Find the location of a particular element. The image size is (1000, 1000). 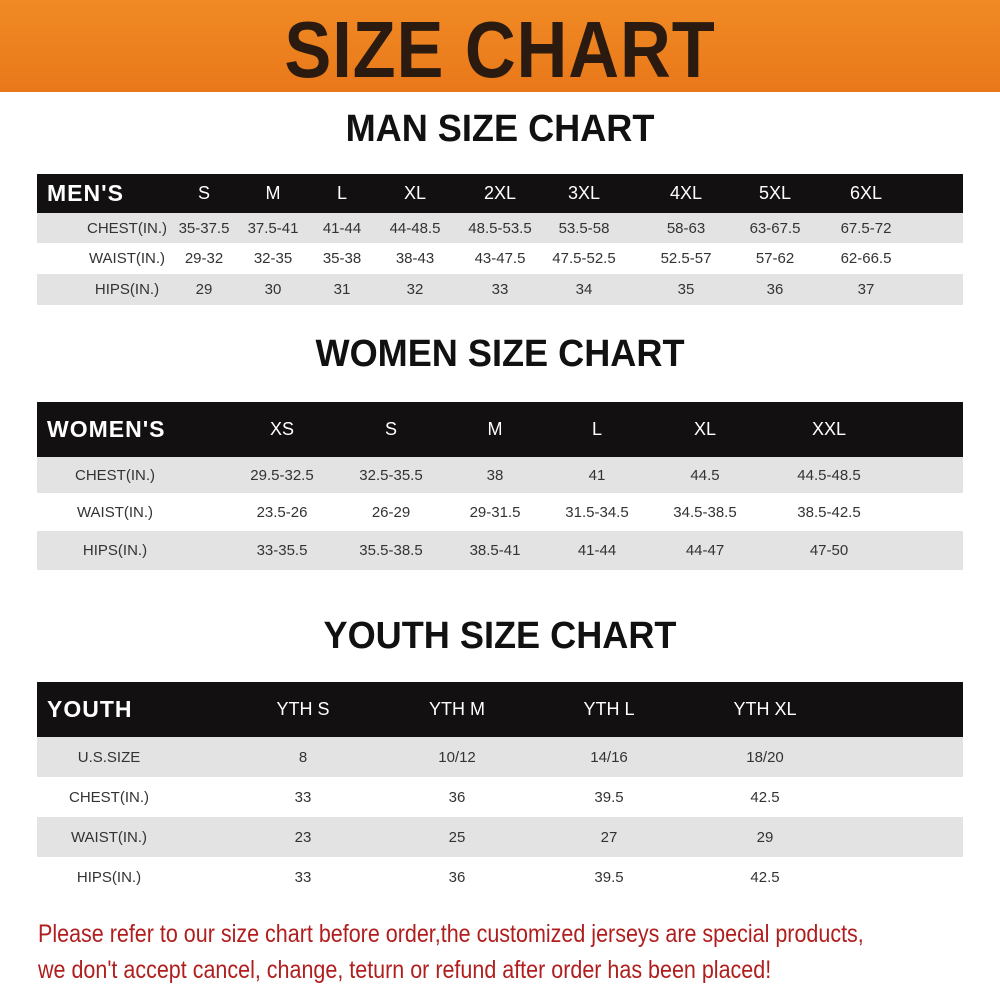

youth-header-label: YOUTH is located at coordinates (90, 709).